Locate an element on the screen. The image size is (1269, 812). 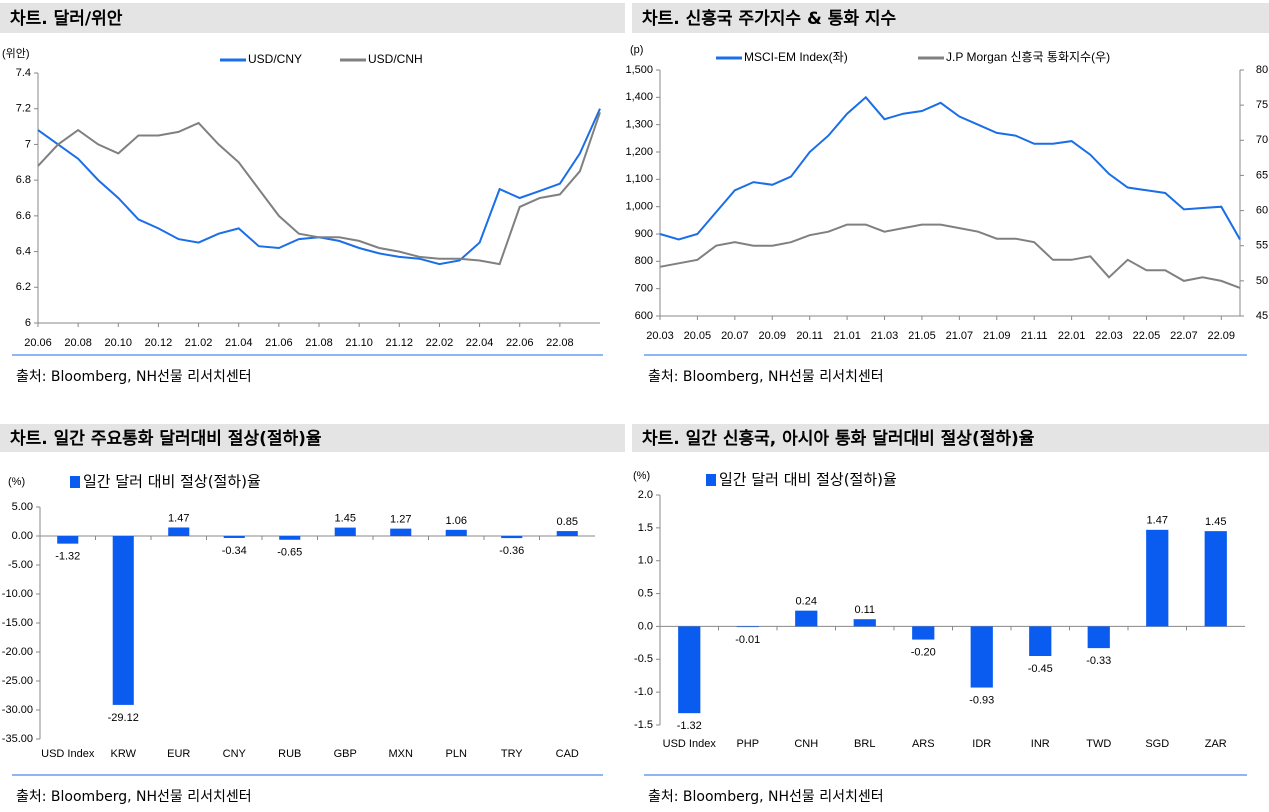
y-unit: (위안) is located at coordinates (16, 53).